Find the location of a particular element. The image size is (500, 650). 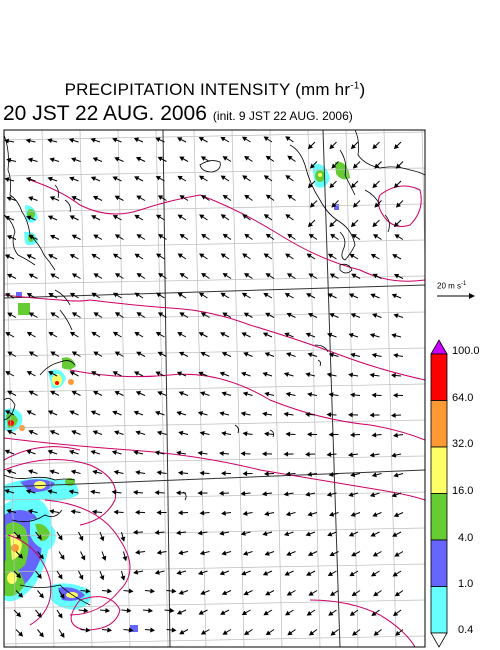

map-title: PRECIPITATION INTENSITY (mm hr-1) is located at coordinates (215, 90).